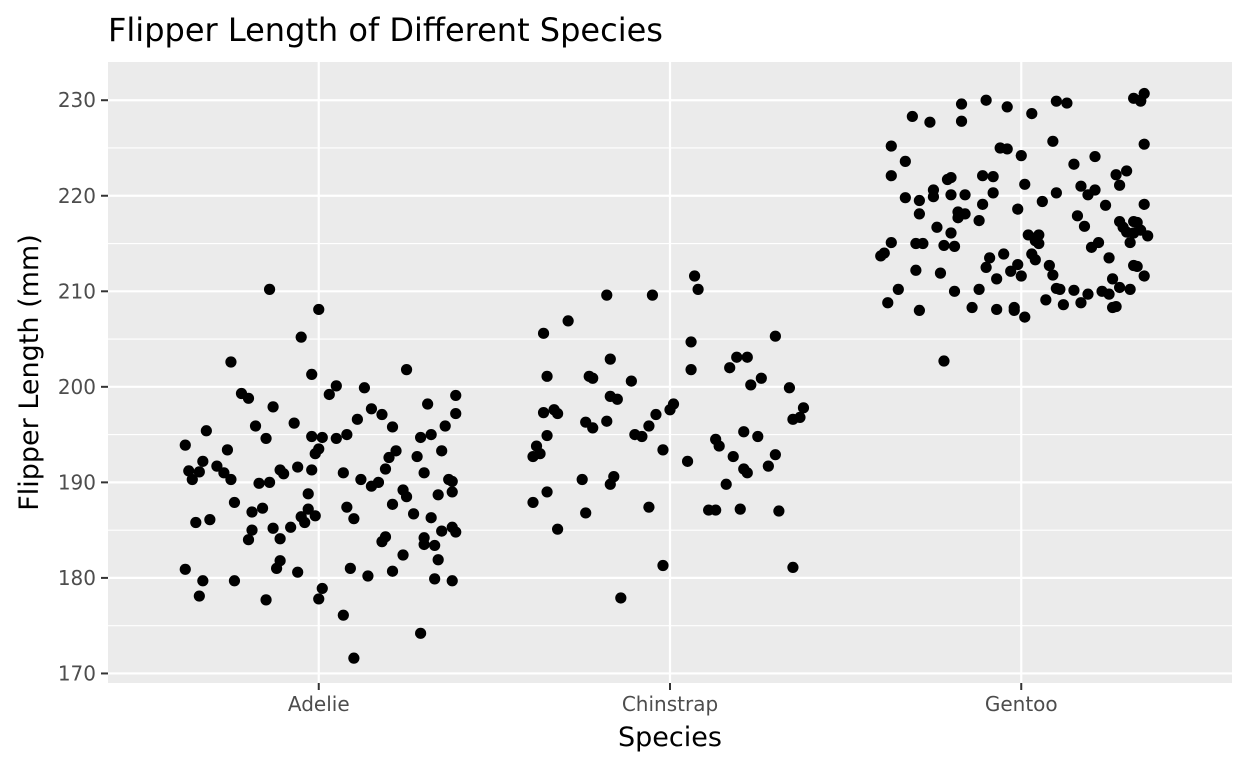 This screenshot has width=1248, height=772. I want to click on chart-title: Flipper Length of Different Species, so click(385, 30).